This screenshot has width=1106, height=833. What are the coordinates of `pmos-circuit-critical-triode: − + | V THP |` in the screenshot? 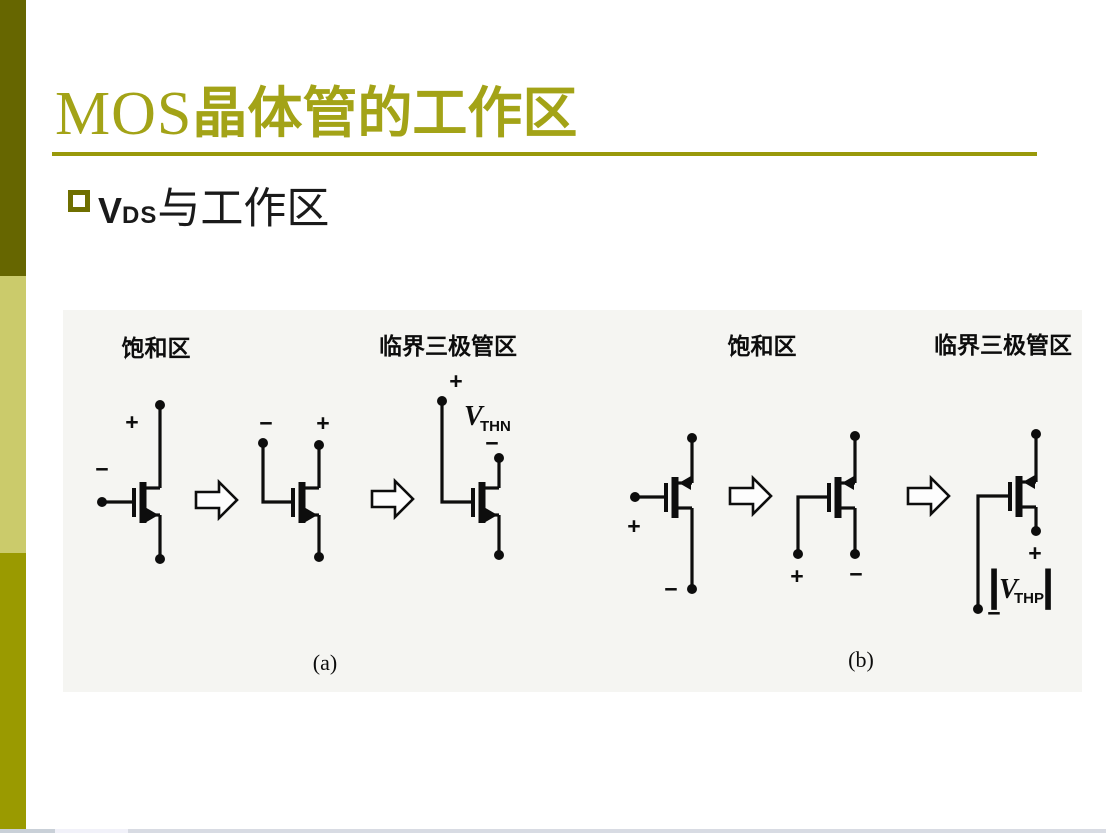 It's located at (1013, 527).